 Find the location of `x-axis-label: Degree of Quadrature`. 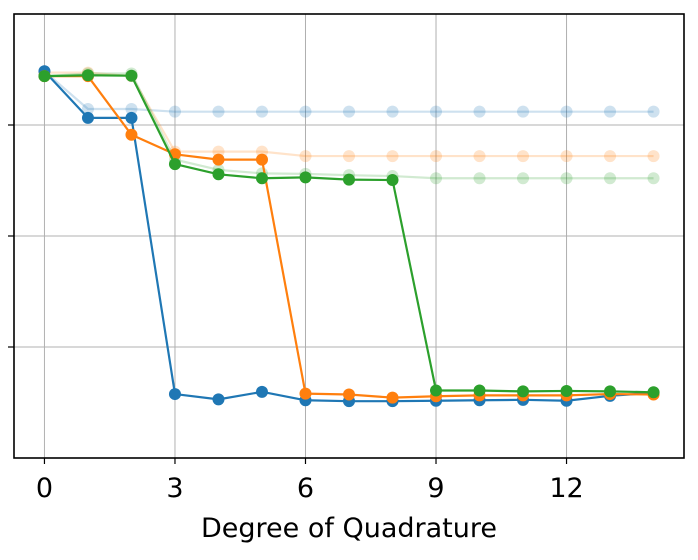

x-axis-label: Degree of Quadrature is located at coordinates (349, 528).